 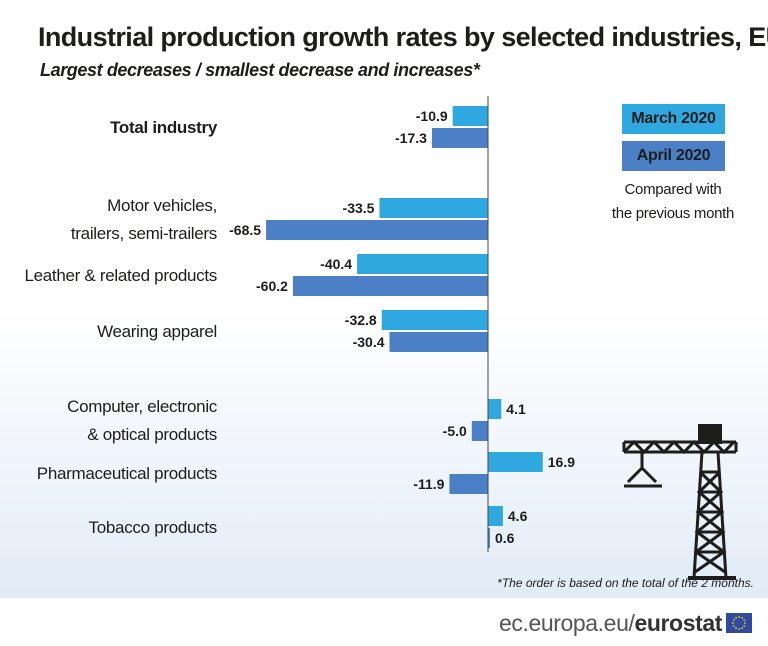 What do you see at coordinates (561, 462) in the screenshot?
I see `value-label: 16.9` at bounding box center [561, 462].